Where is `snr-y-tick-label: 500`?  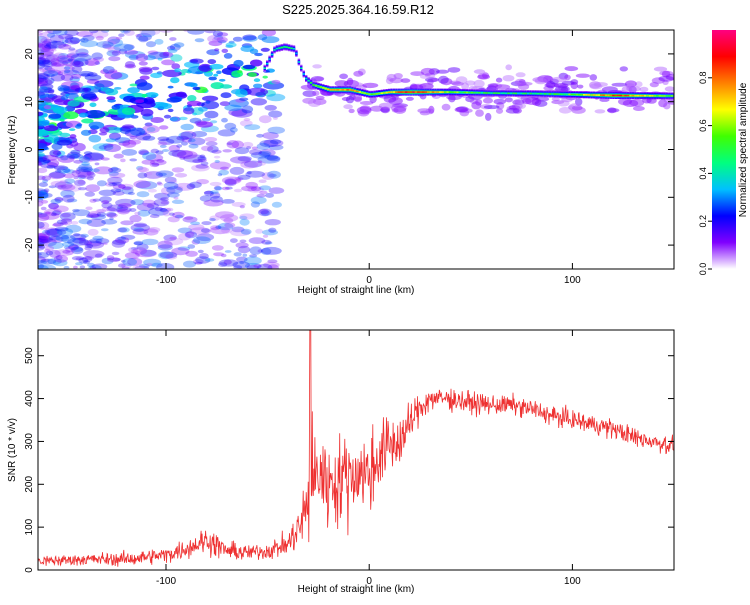
snr-y-tick-label: 500 is located at coordinates (29, 355).